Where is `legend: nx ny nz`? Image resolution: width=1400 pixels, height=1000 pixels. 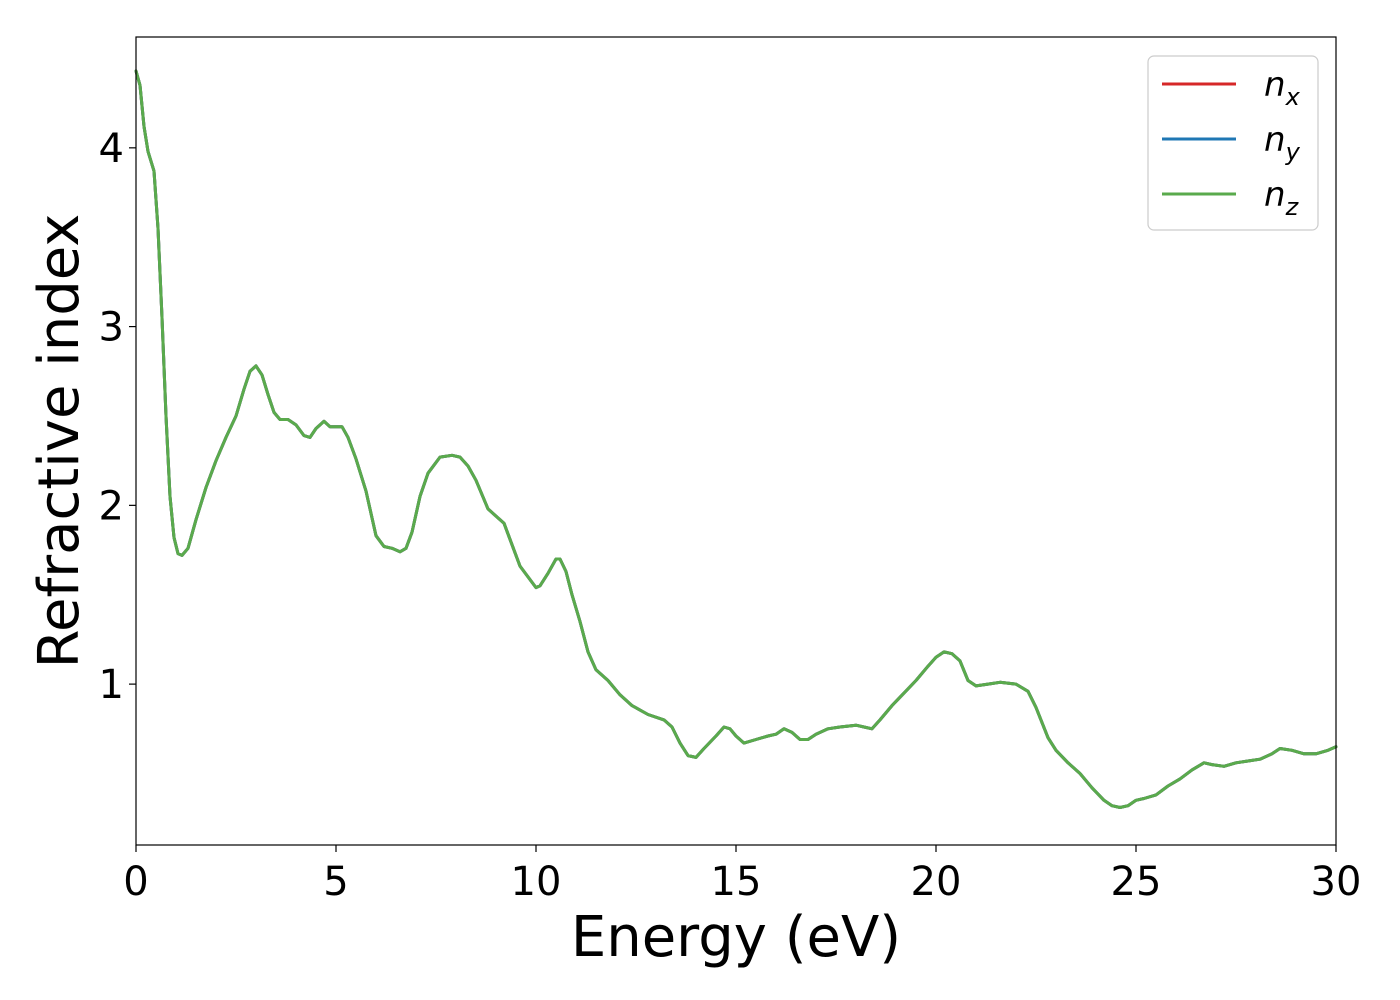 legend: nx ny nz is located at coordinates (1233, 143).